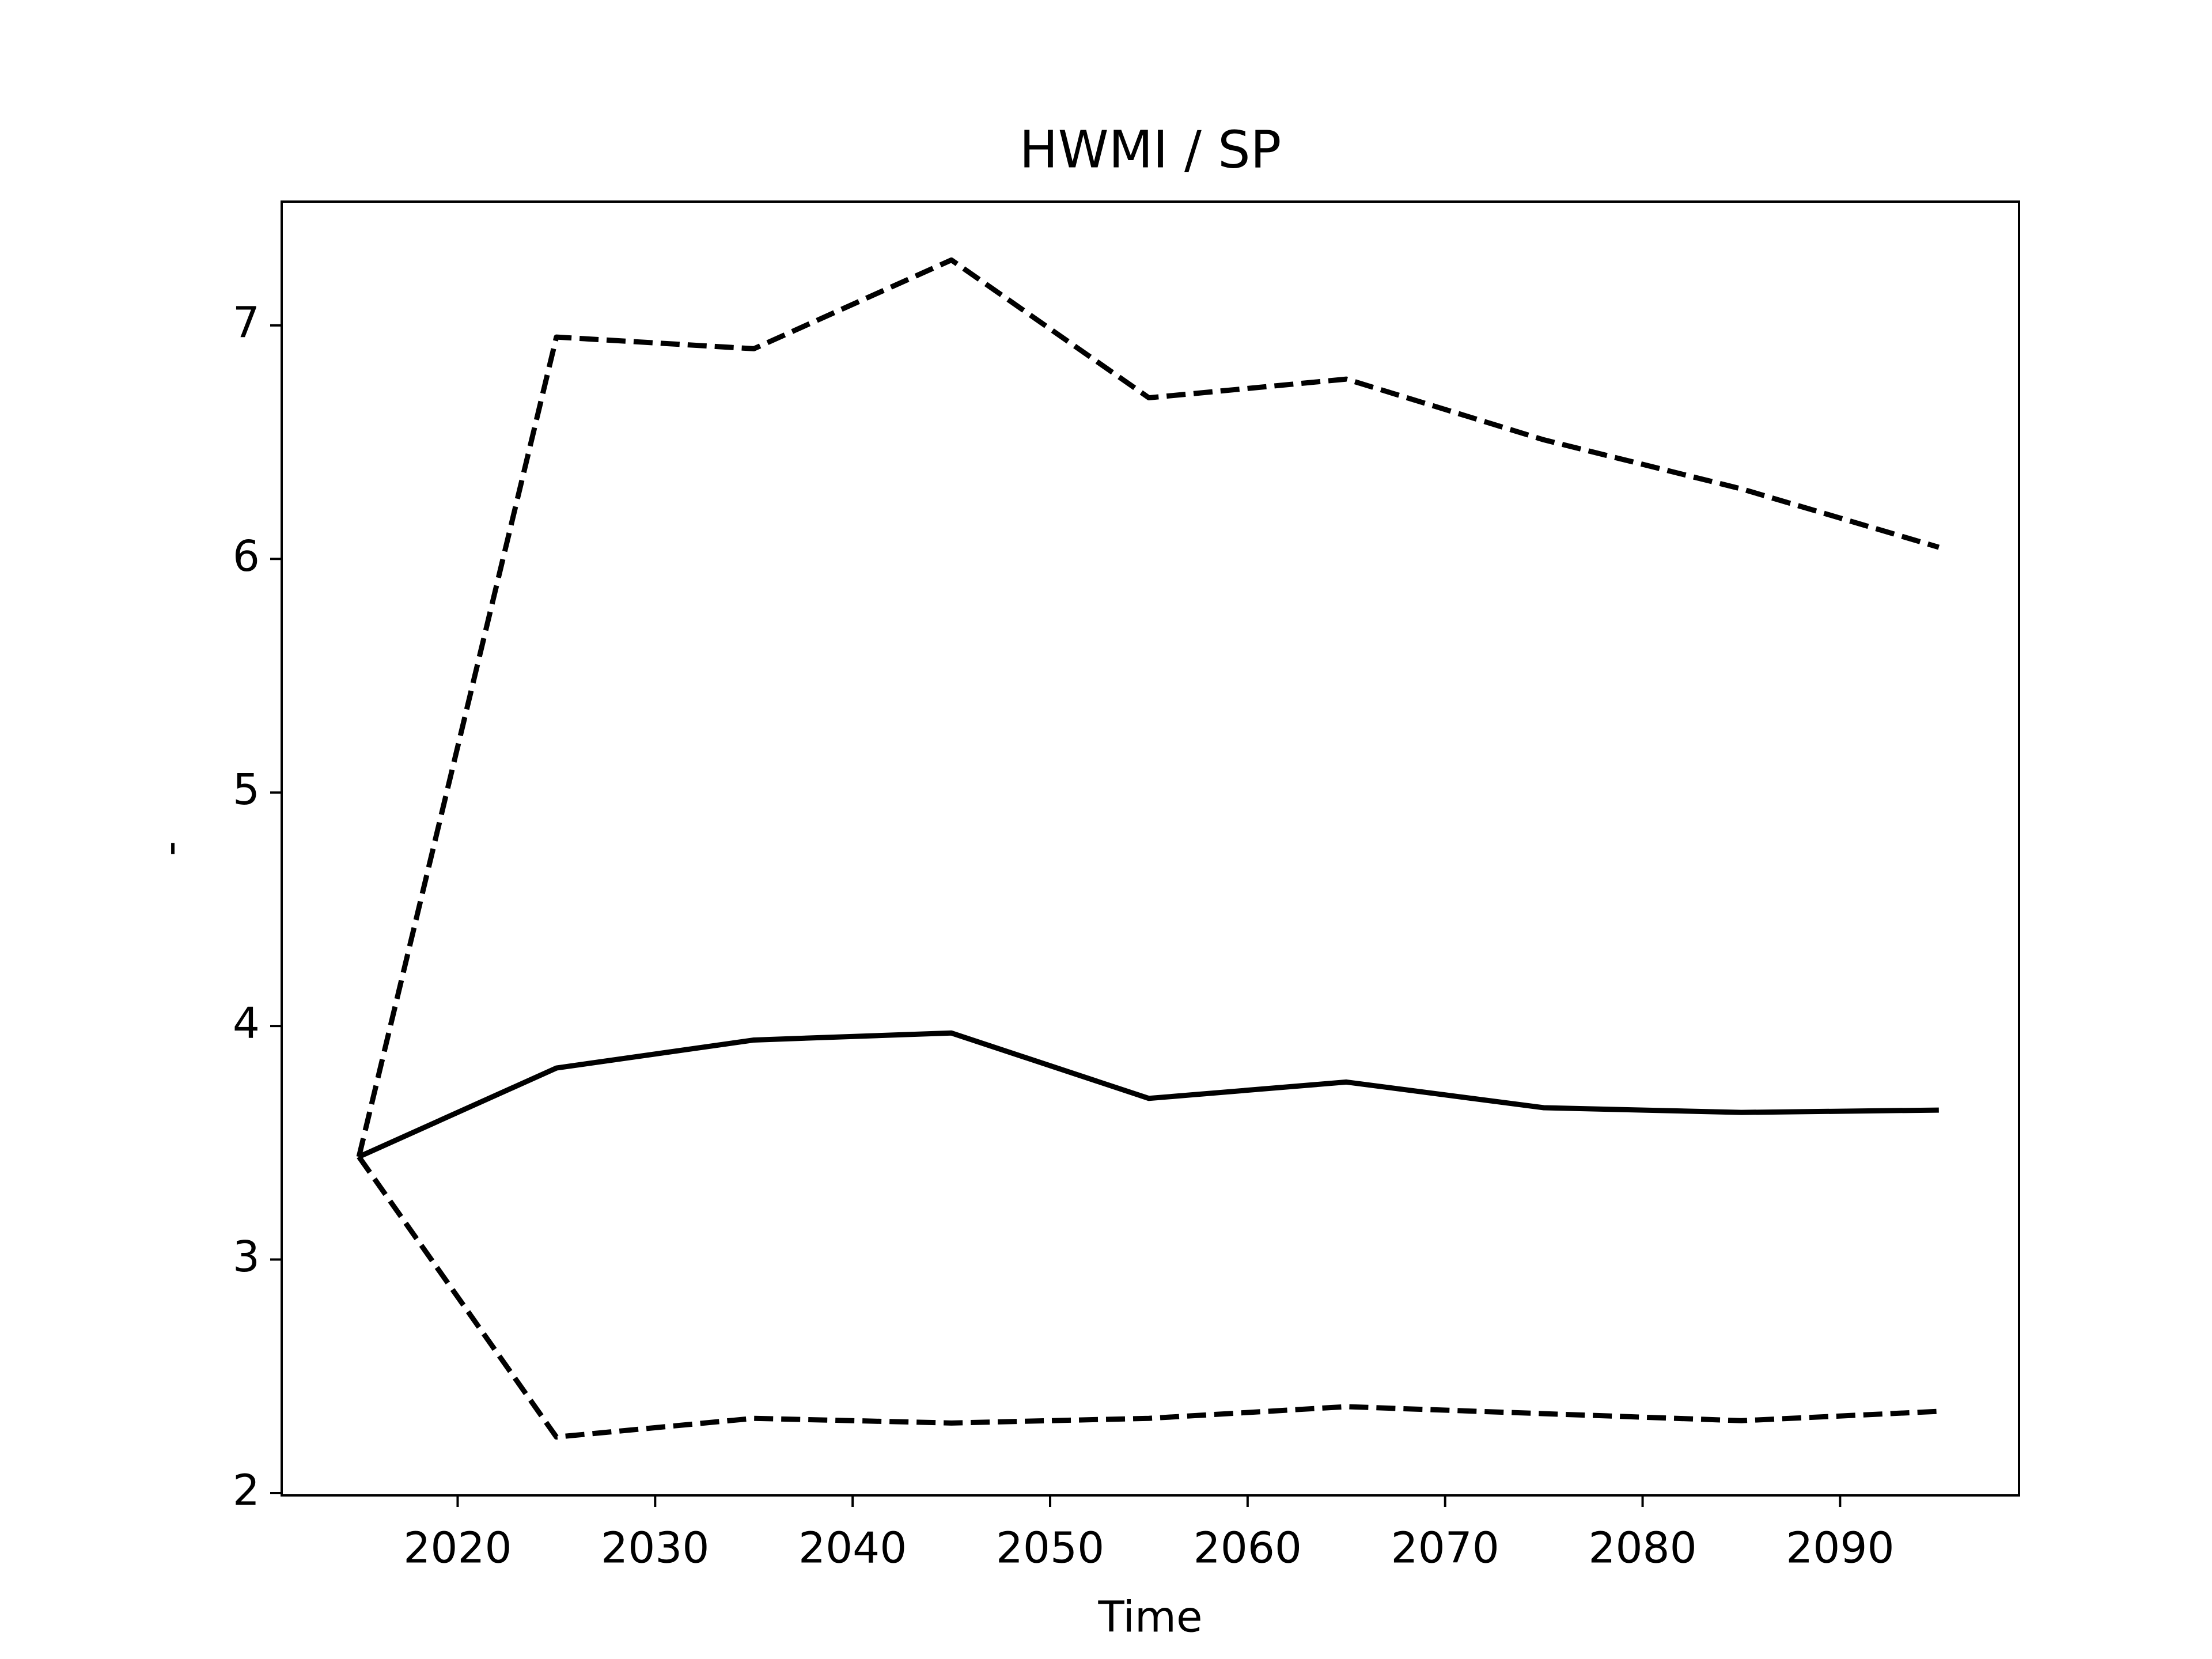 This screenshot has height=1659, width=2212. Describe the element at coordinates (246, 1490) in the screenshot. I see `y-tick-label: 2` at that location.